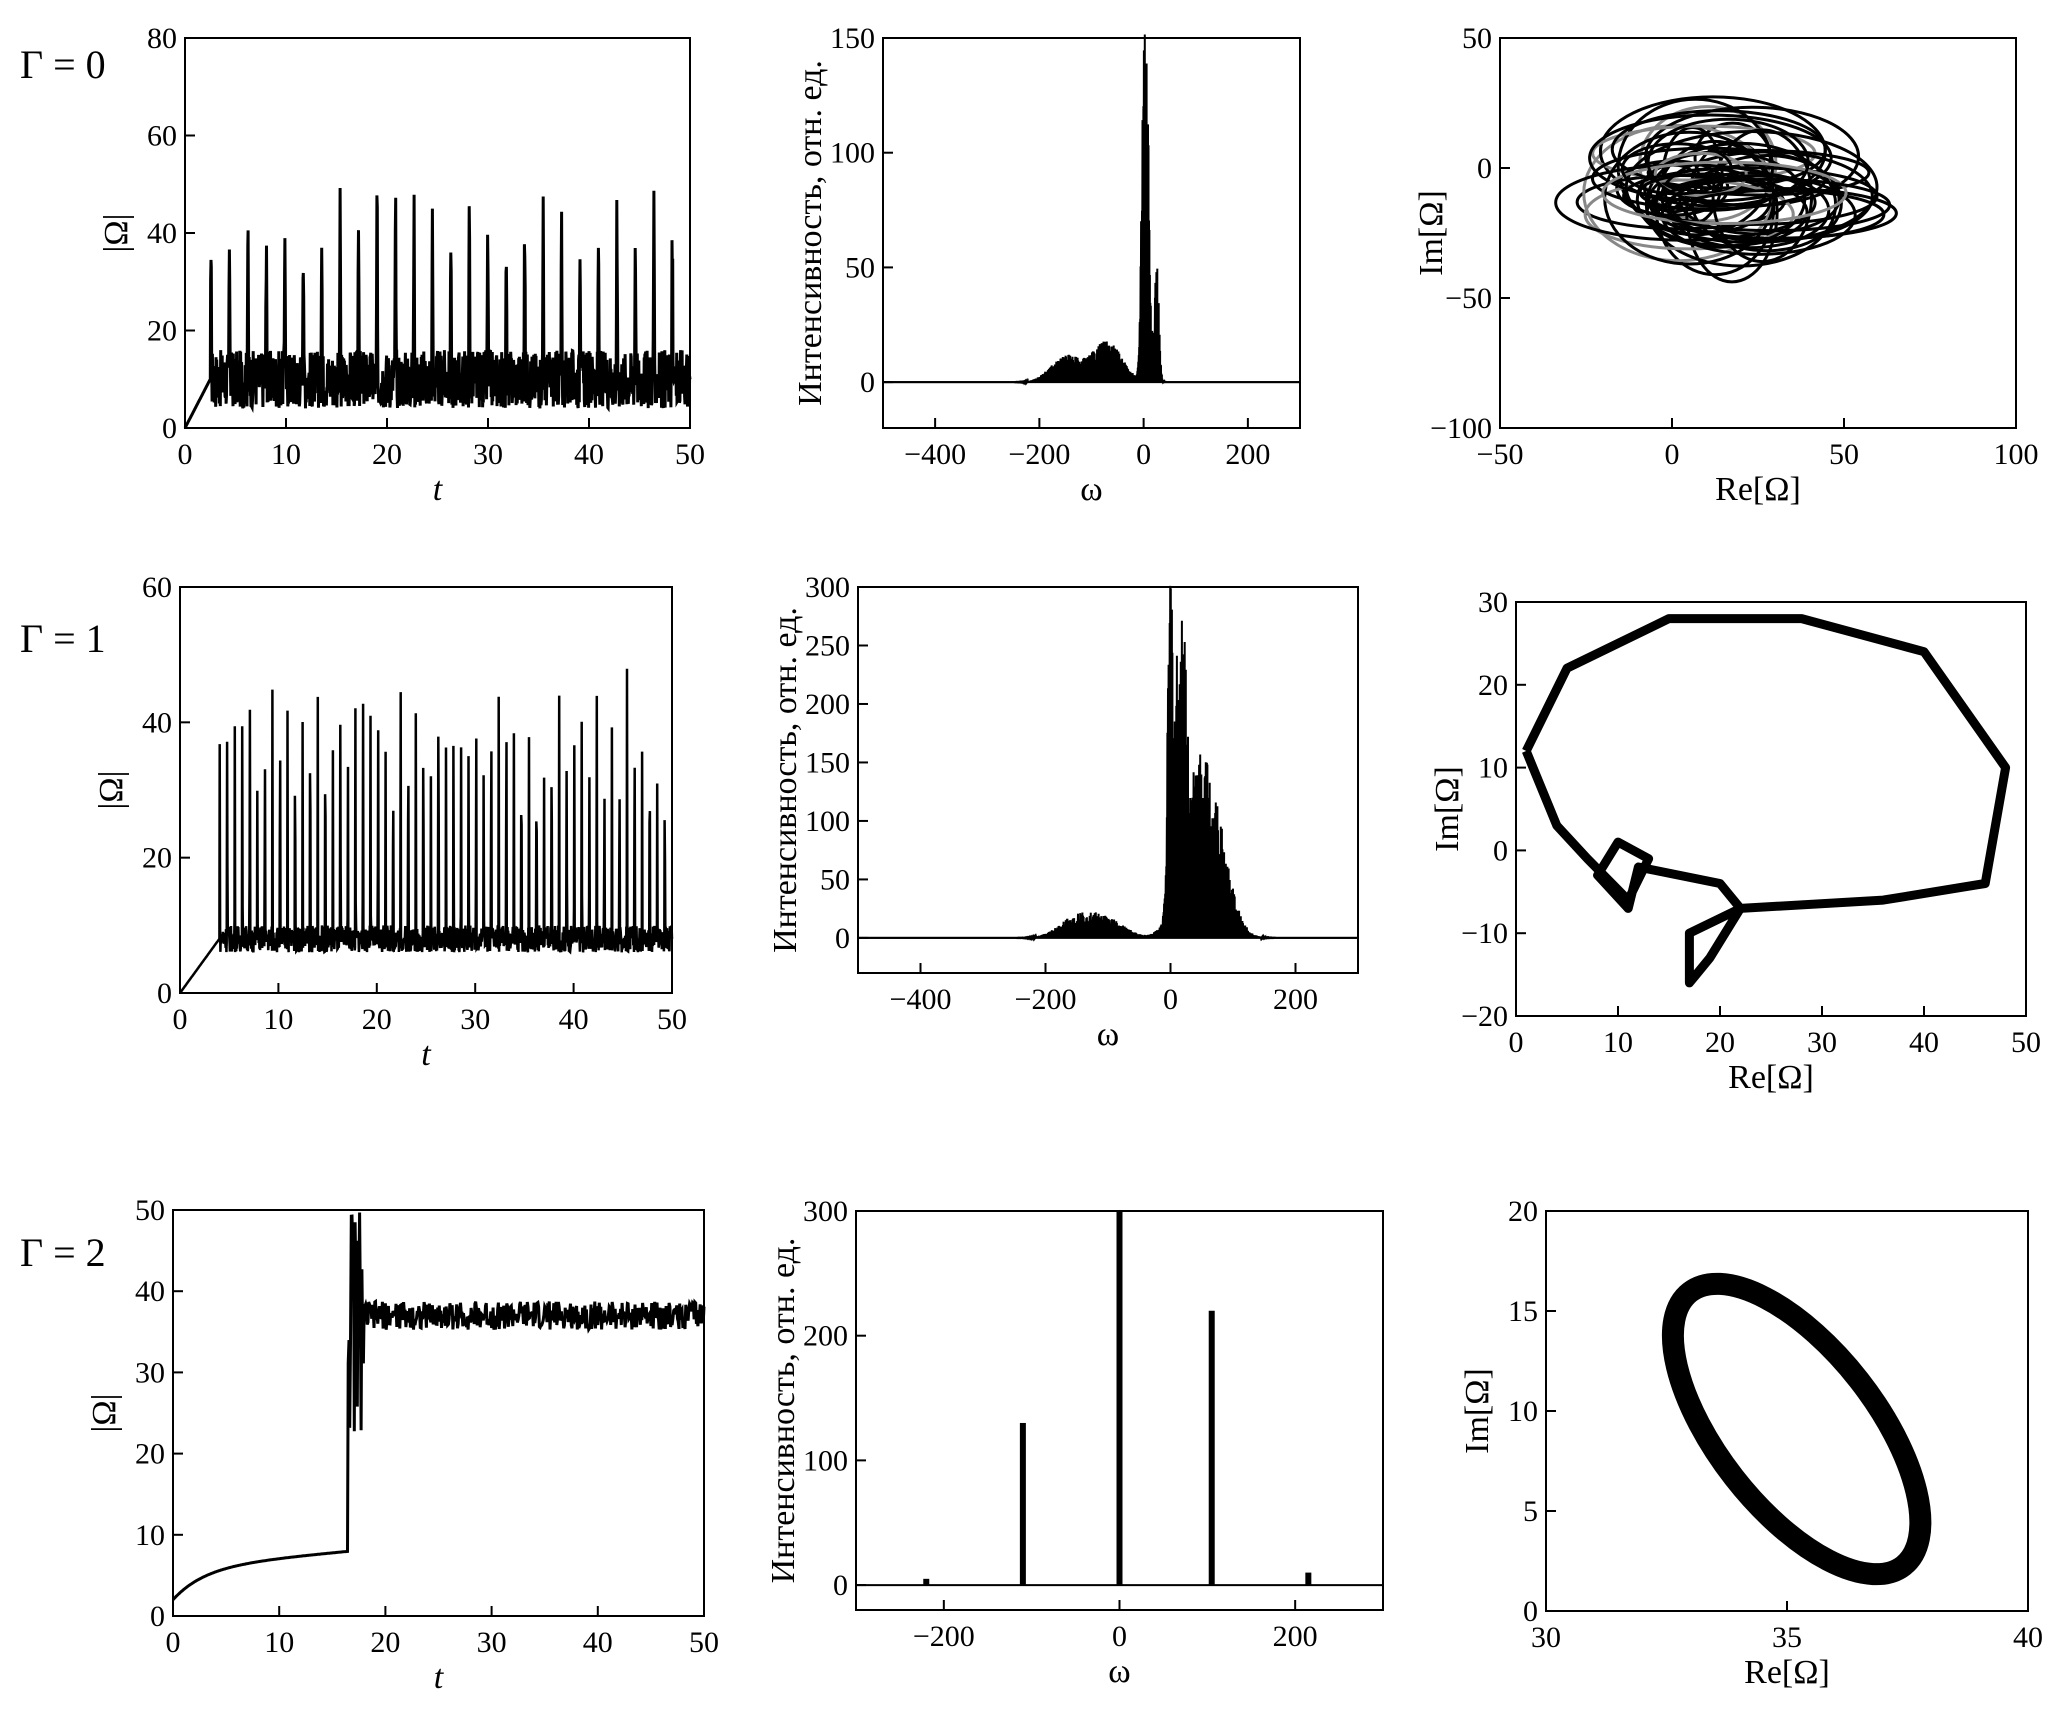 Image resolution: width=2067 pixels, height=1713 pixels. I want to click on panel-6: 0 10 20 30 40 50 0 10 20 30 40 50 t |Ω|, so click(402, 1445).